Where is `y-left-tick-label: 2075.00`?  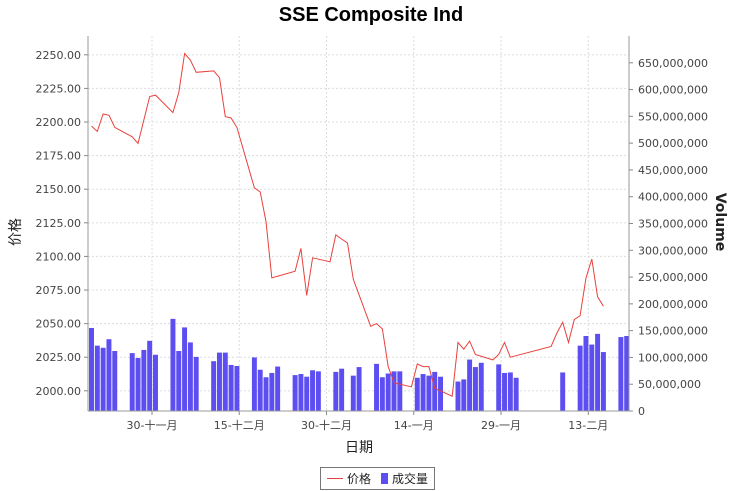 y-left-tick-label: 2075.00 is located at coordinates (59, 290).